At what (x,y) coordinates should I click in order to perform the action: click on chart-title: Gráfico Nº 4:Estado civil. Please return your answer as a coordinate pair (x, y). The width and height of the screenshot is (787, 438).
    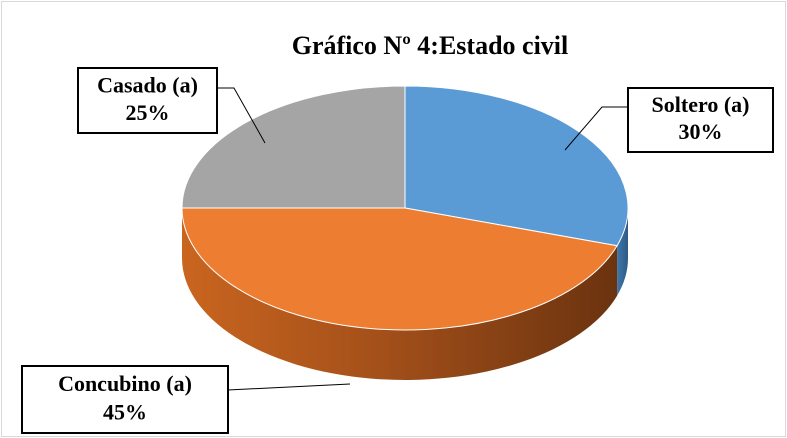
    Looking at the image, I should click on (430, 45).